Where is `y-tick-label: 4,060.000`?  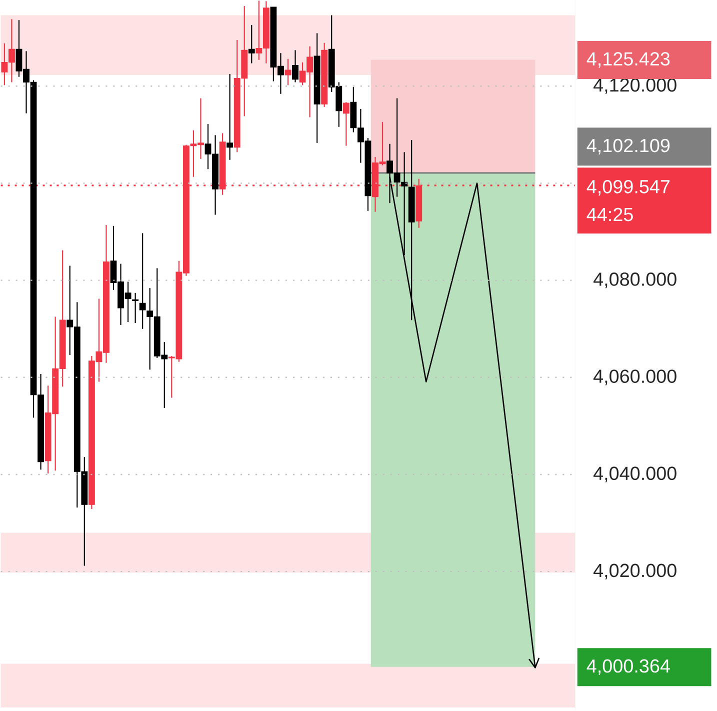 y-tick-label: 4,060.000 is located at coordinates (634, 378).